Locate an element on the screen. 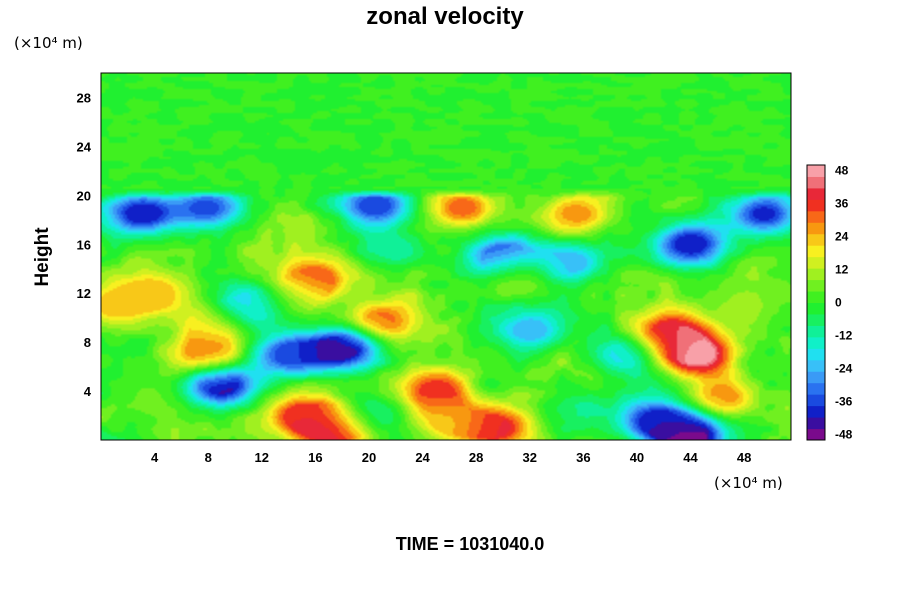  y-tick-label: 12 is located at coordinates (84, 293).